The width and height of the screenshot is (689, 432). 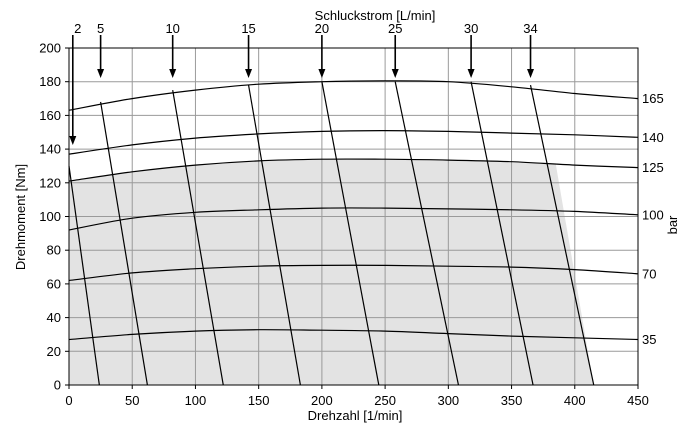 What do you see at coordinates (653, 137) in the screenshot?
I see `pressure-label-140: 140` at bounding box center [653, 137].